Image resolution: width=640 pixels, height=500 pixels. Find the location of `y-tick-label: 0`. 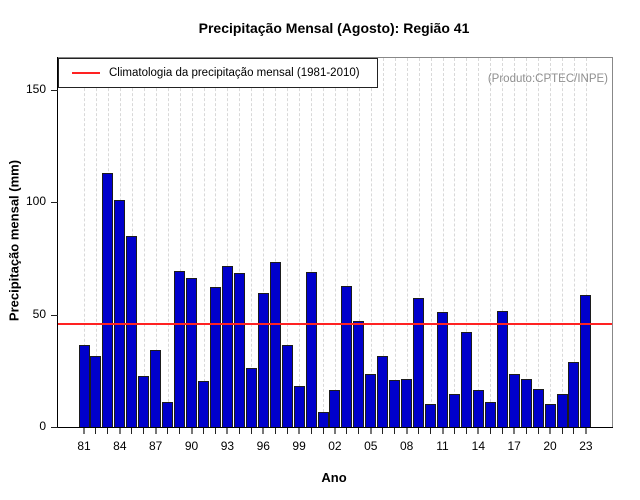

y-tick-label: 0 is located at coordinates (42, 426).